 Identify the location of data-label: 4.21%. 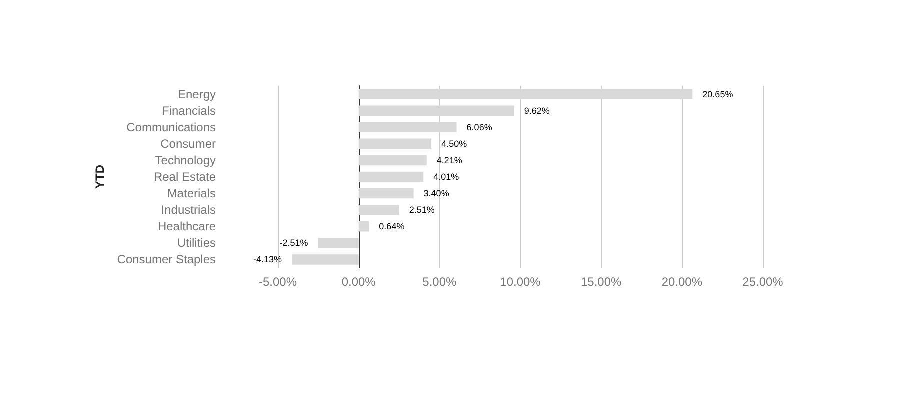
(449, 160).